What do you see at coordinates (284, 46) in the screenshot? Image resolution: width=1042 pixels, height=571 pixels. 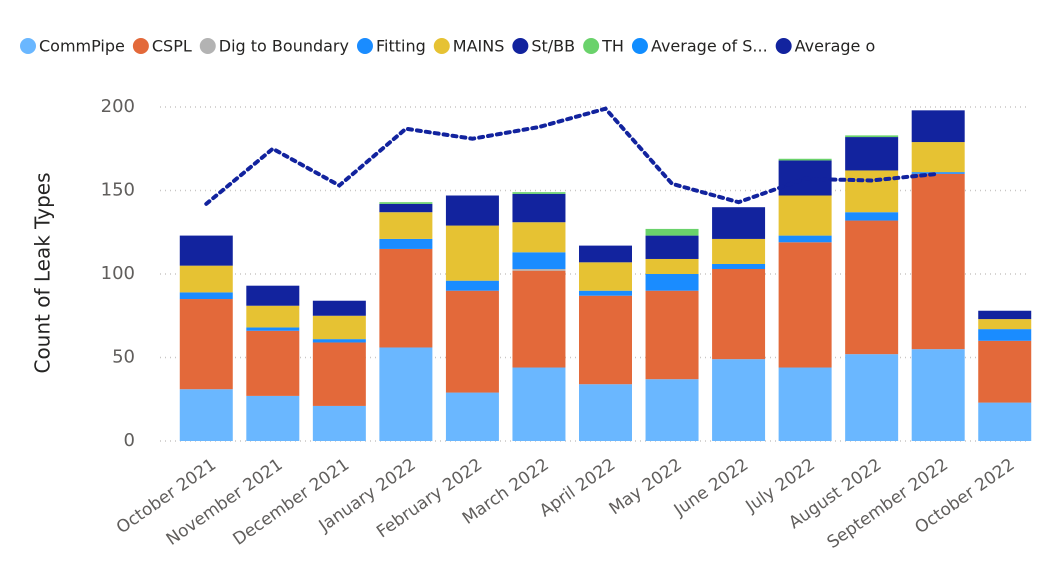 I see `legend-label: Dig to Boundary` at bounding box center [284, 46].